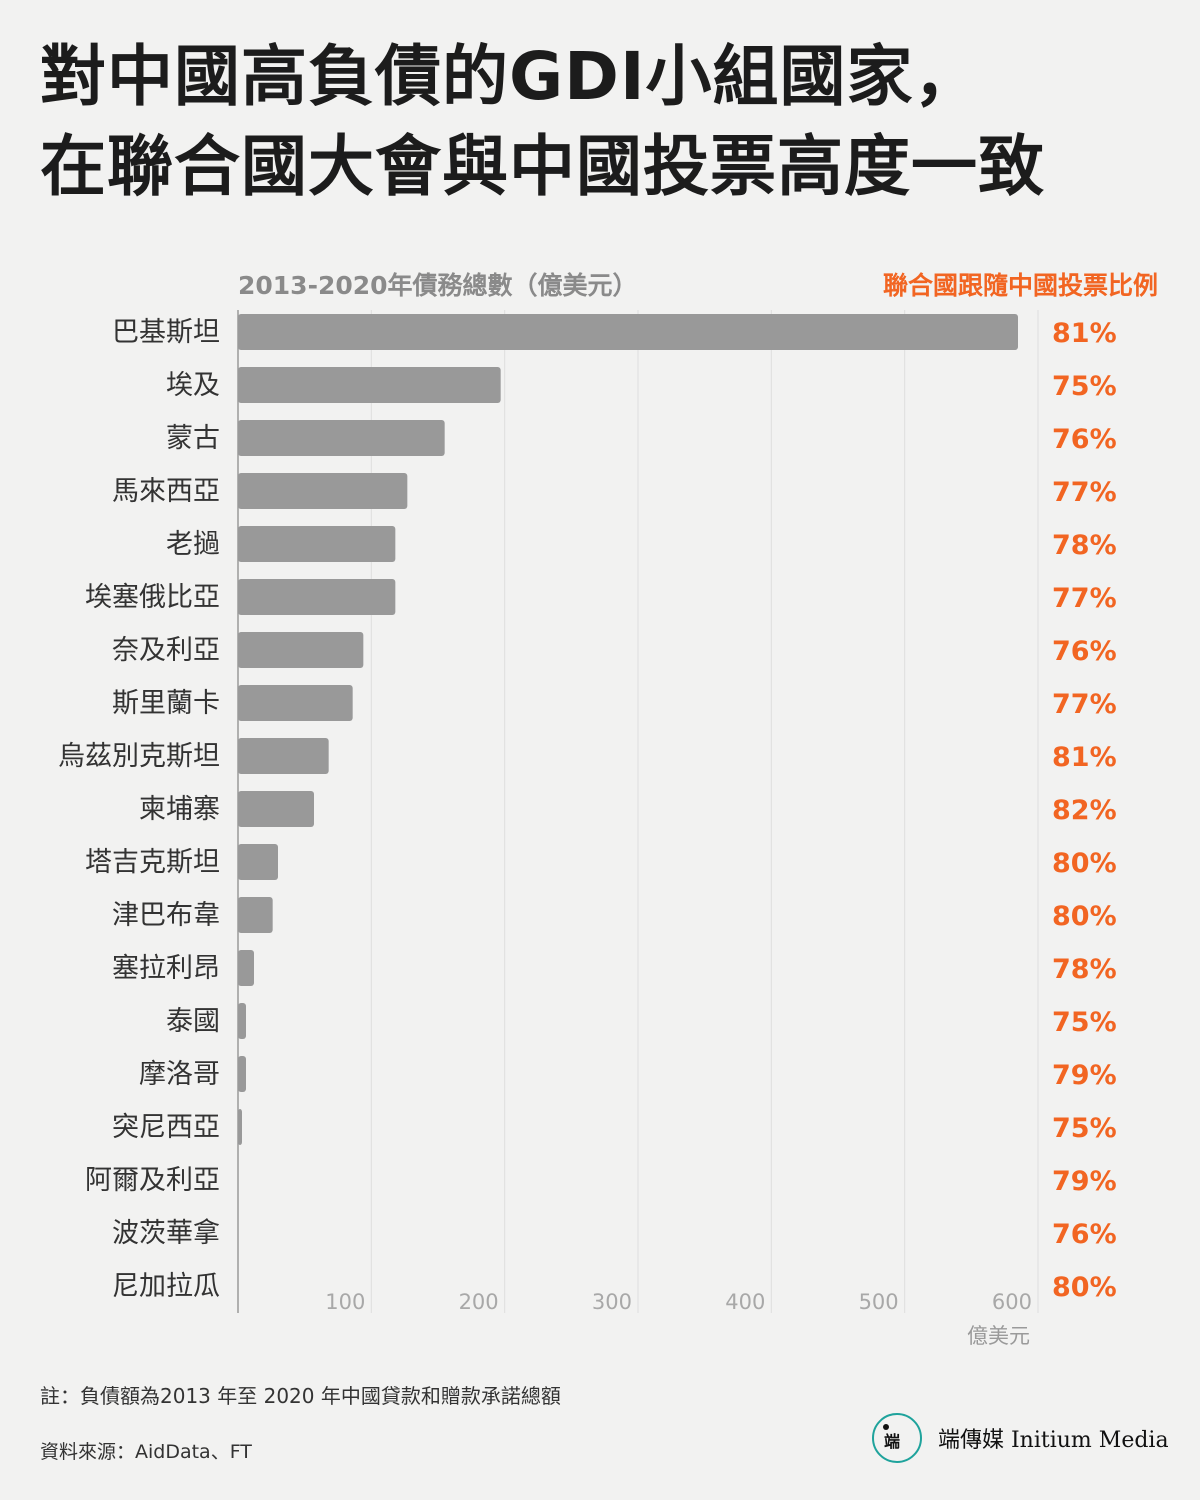 The image size is (1200, 1500). What do you see at coordinates (879, 1302) in the screenshot?
I see `x-tick-label: 500` at bounding box center [879, 1302].